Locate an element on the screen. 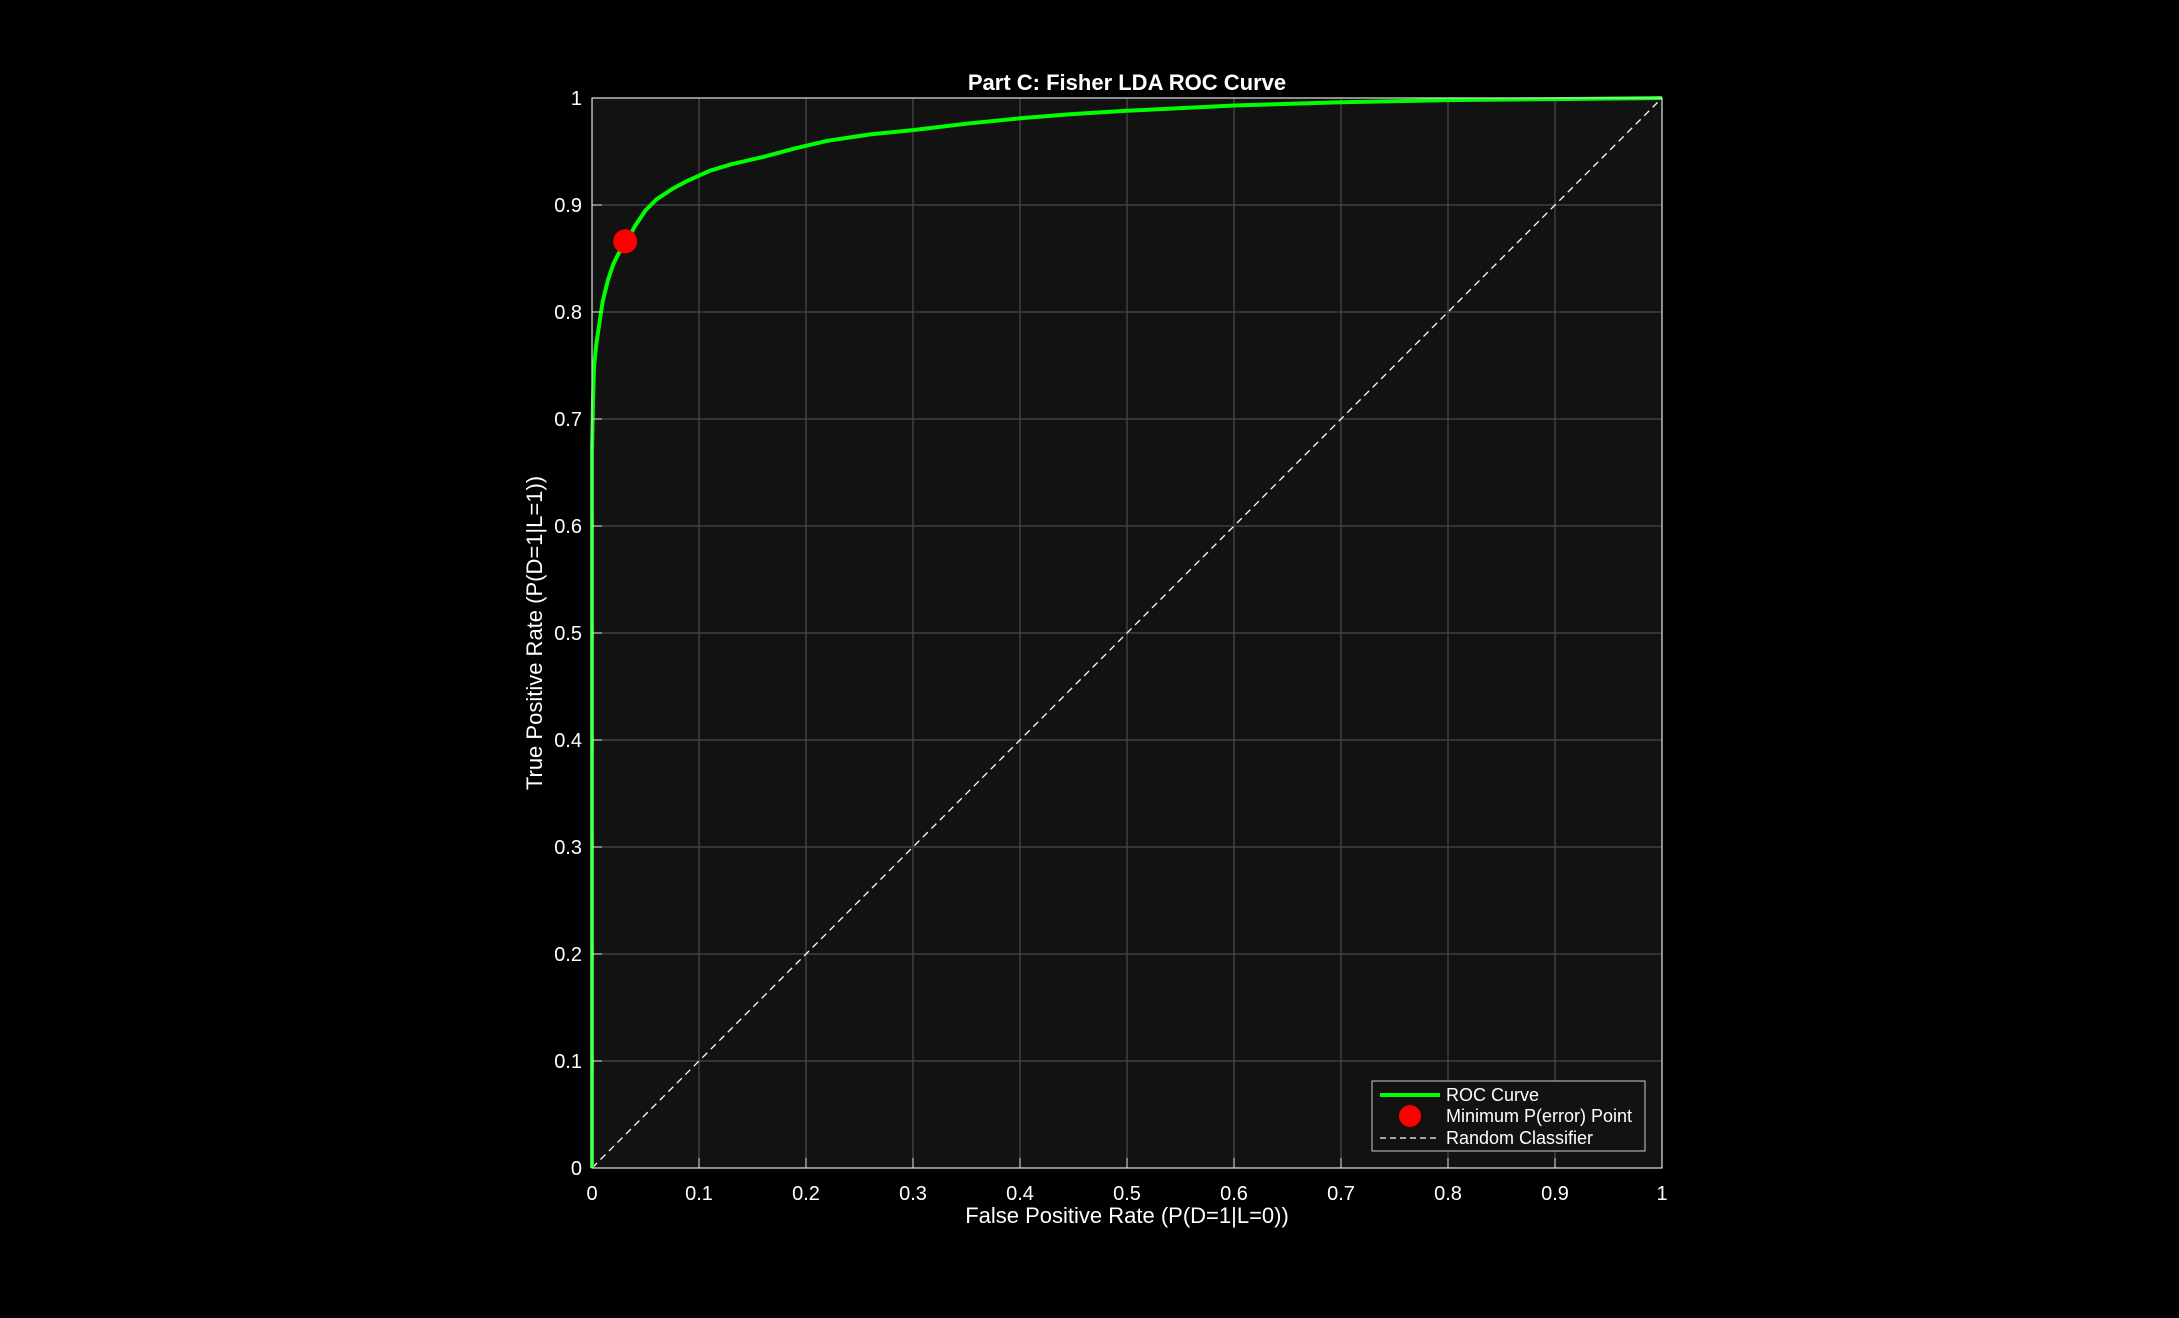 Image resolution: width=2179 pixels, height=1318 pixels. y-tick-label: 0.5 is located at coordinates (568, 634).